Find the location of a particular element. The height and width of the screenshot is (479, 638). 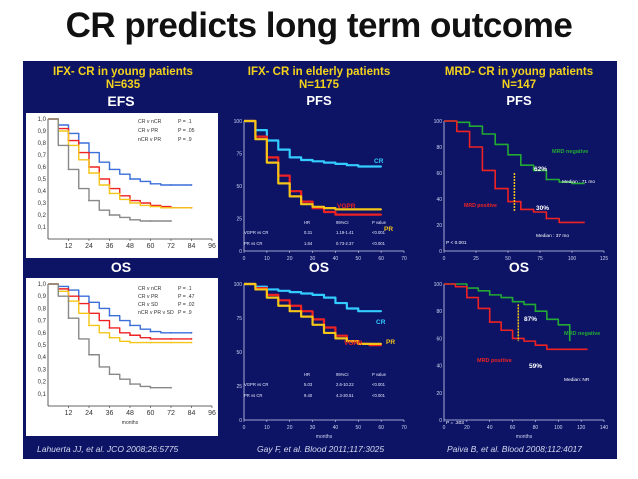

curve-label-pr: PR is located at coordinates (390, 342).